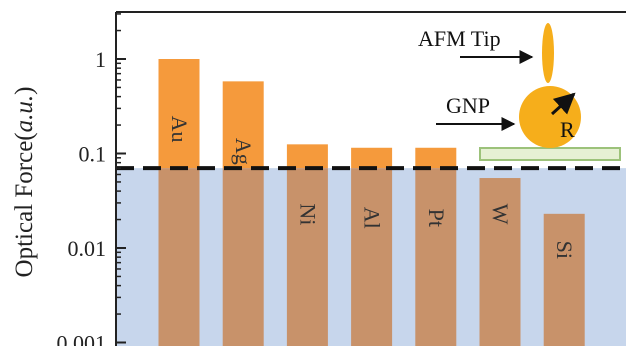 The height and width of the screenshot is (346, 626). I want to click on y-tick-label: 0.1, so click(93, 154).